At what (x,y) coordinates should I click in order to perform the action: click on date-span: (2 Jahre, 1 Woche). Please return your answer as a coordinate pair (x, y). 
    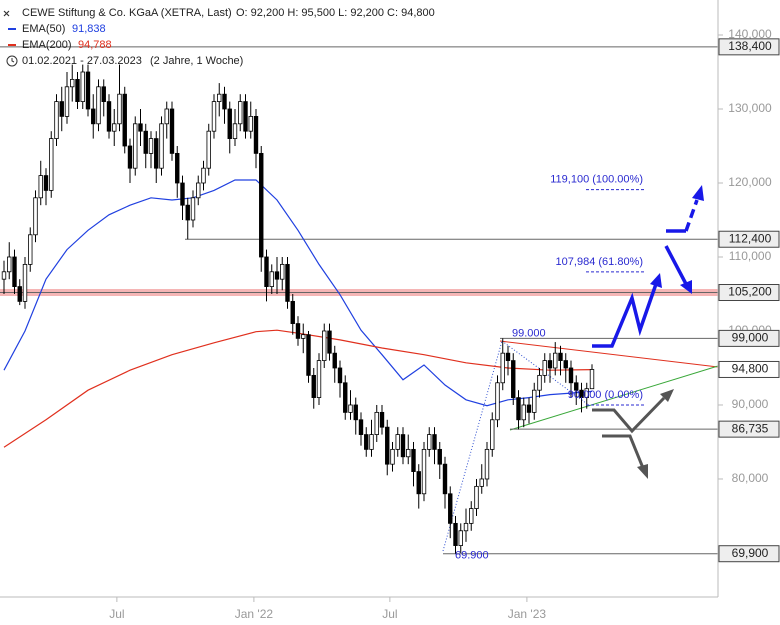
    Looking at the image, I should click on (196, 61).